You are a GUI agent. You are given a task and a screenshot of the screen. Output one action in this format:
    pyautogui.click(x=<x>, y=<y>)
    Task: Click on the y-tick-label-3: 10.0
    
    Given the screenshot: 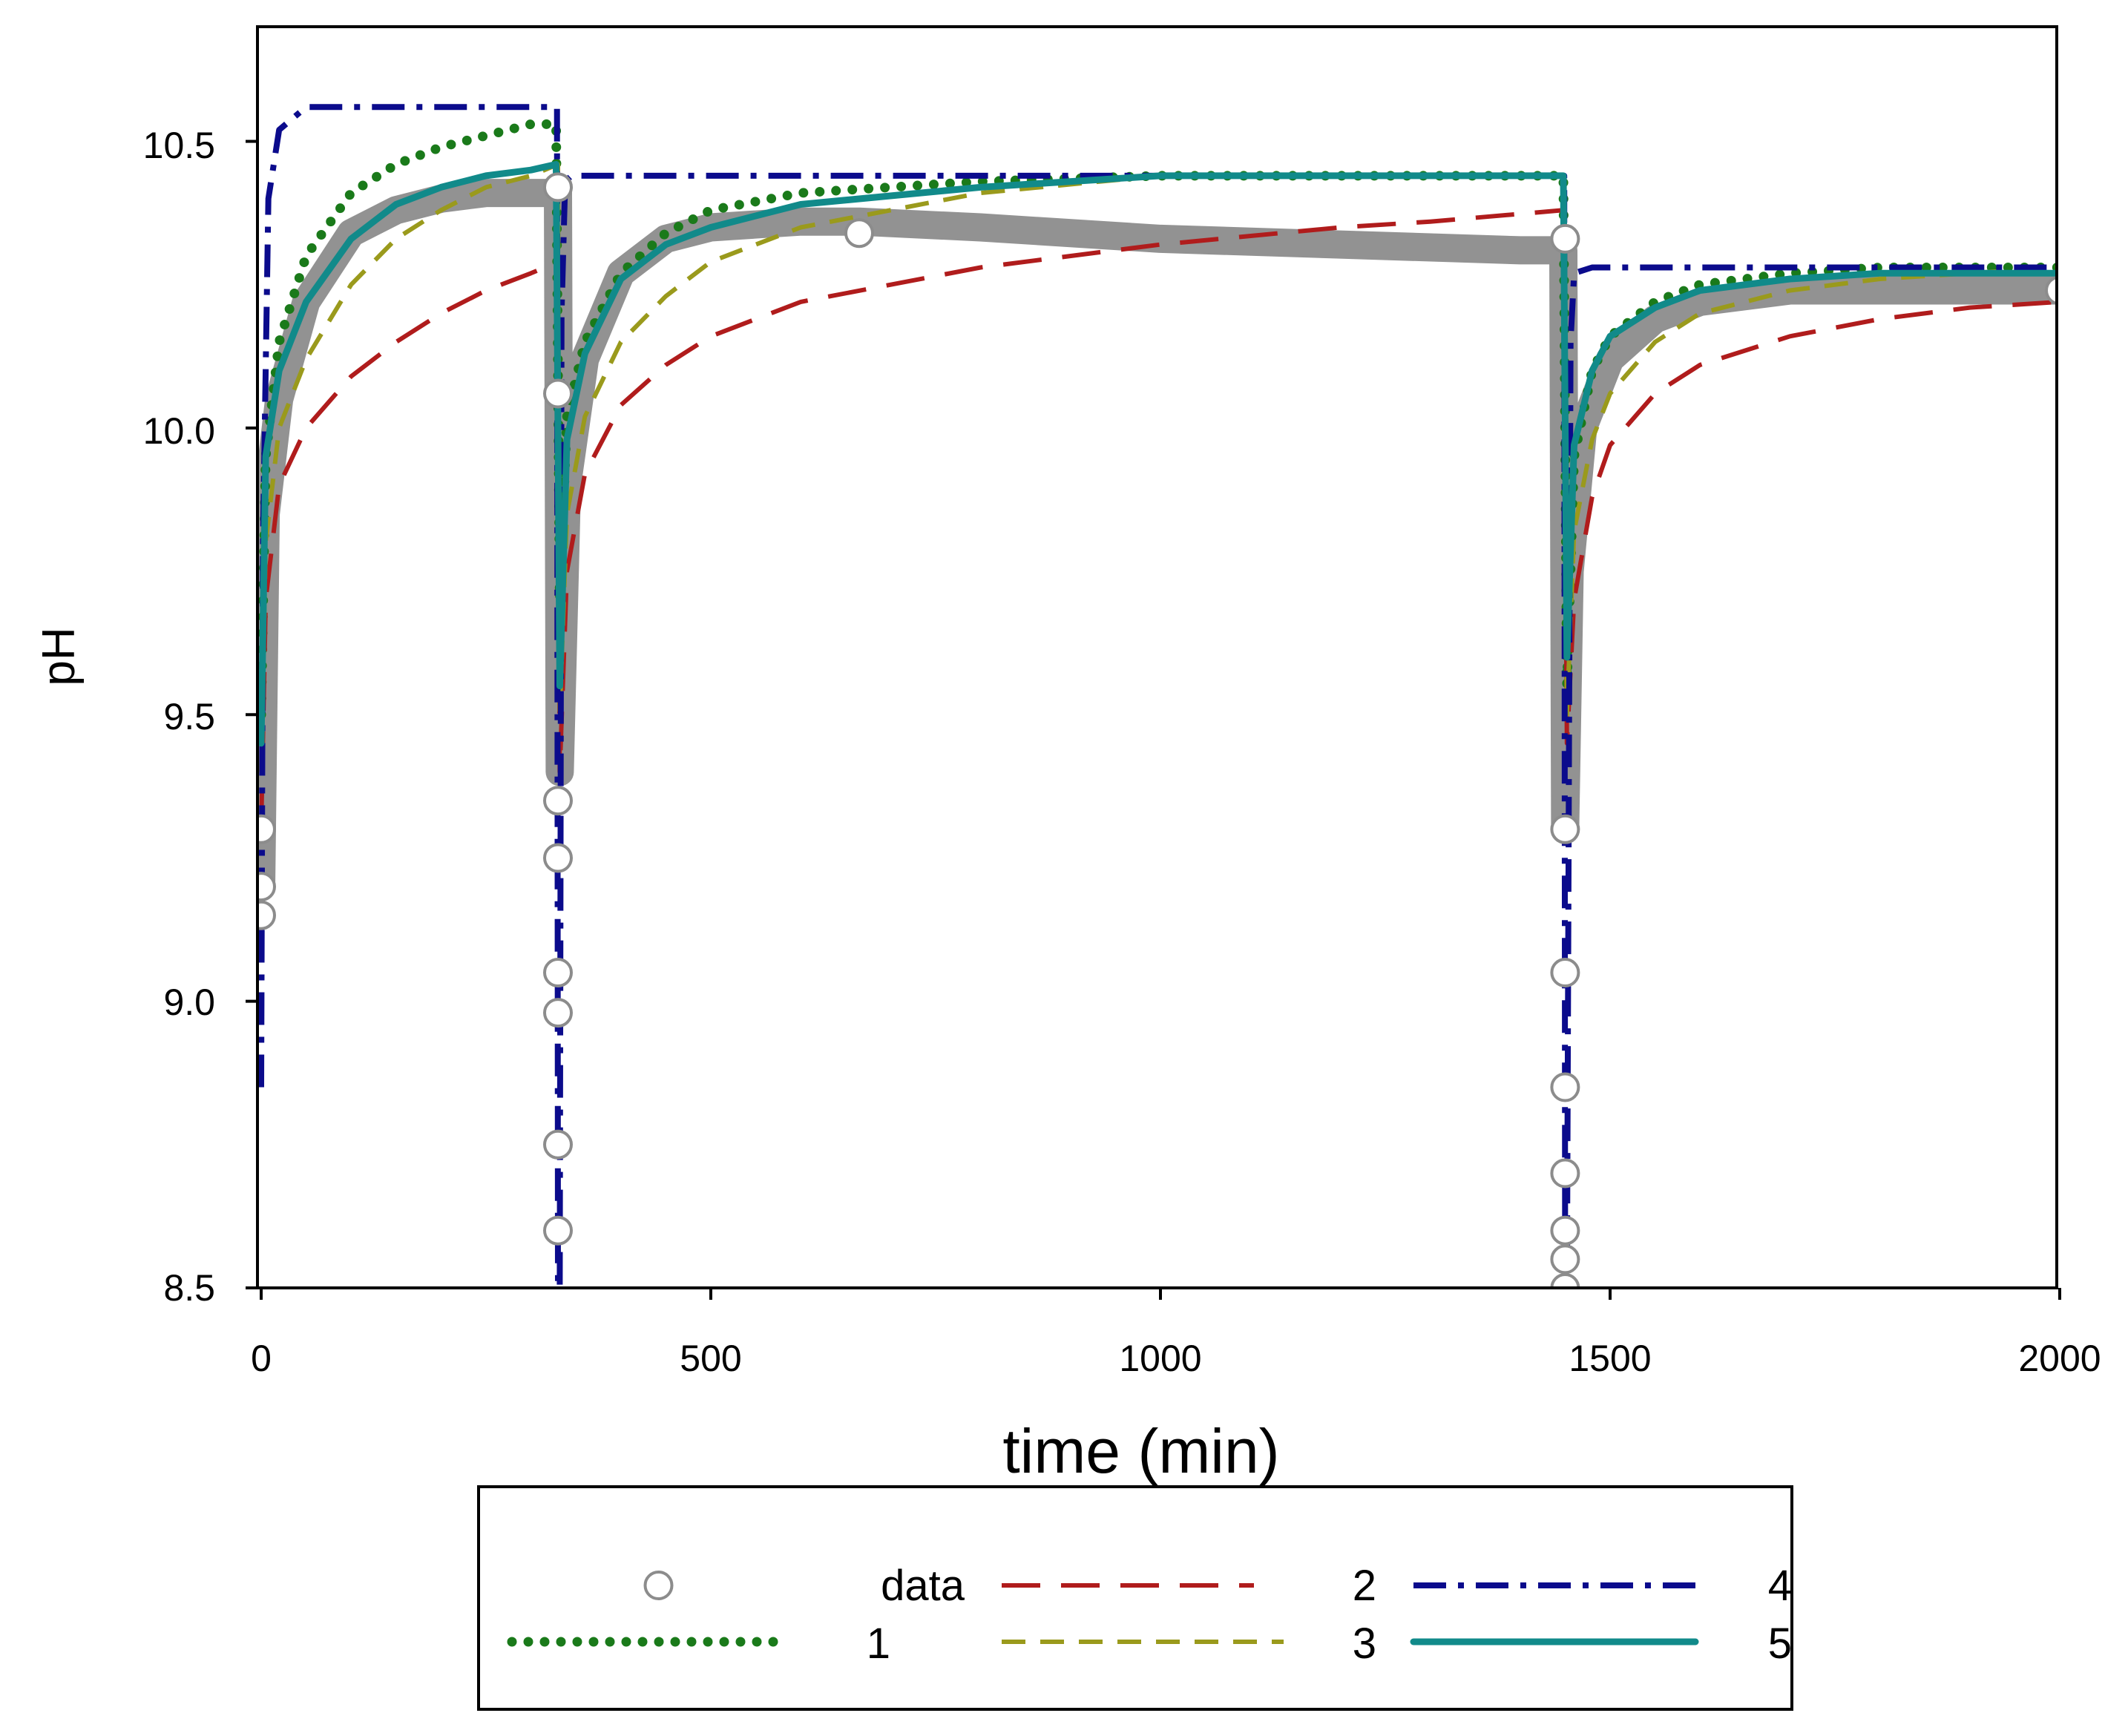 What is the action you would take?
    pyautogui.click(x=179, y=431)
    